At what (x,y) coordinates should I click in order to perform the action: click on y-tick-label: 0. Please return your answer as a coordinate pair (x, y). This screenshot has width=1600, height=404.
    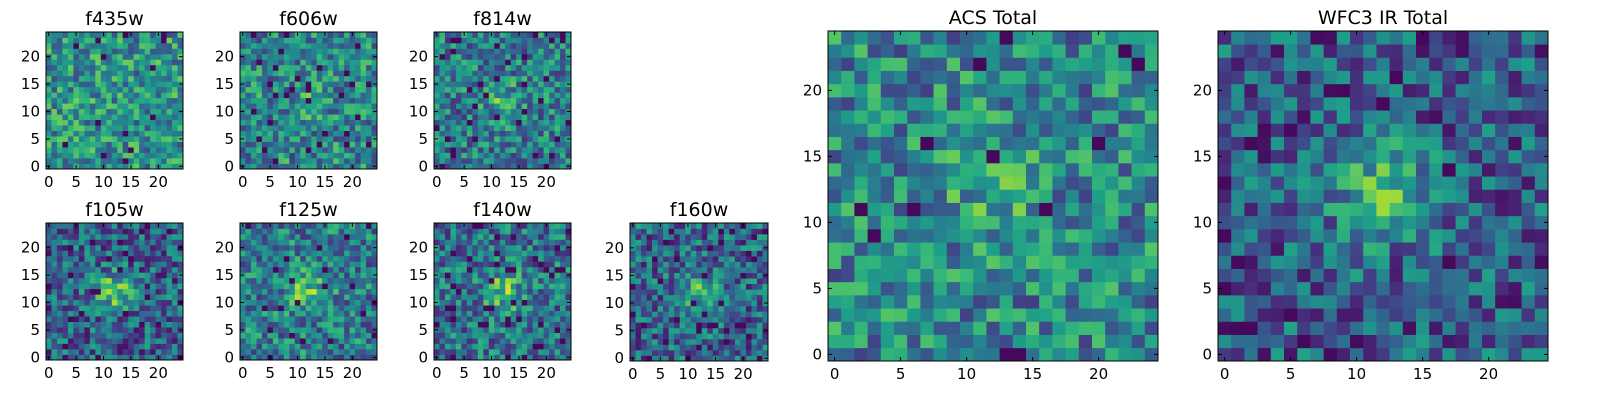
    Looking at the image, I should click on (35, 166).